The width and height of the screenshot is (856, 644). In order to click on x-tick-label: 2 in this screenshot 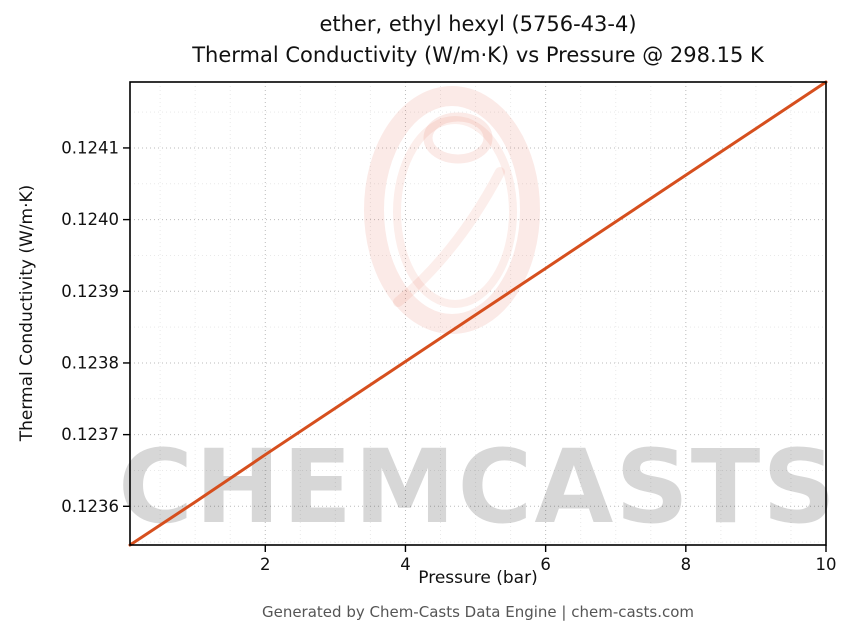, I will do `click(265, 564)`.